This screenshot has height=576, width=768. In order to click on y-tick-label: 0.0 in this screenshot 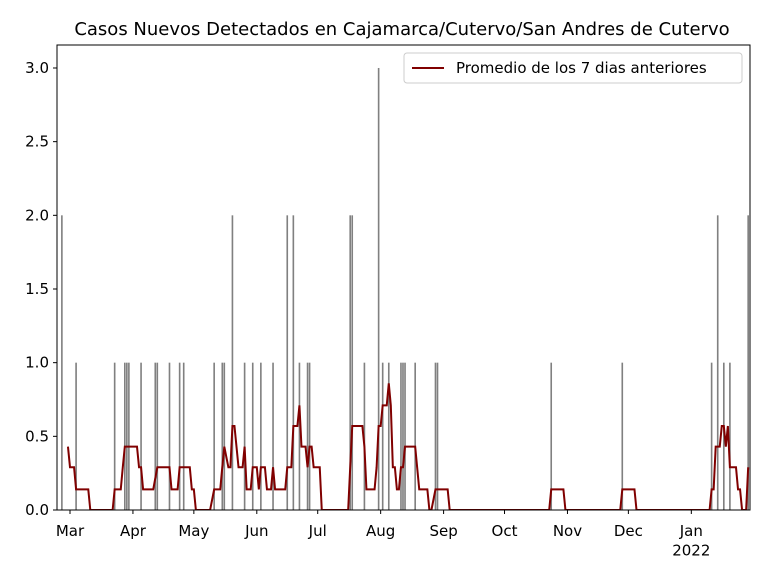, I will do `click(37, 510)`.